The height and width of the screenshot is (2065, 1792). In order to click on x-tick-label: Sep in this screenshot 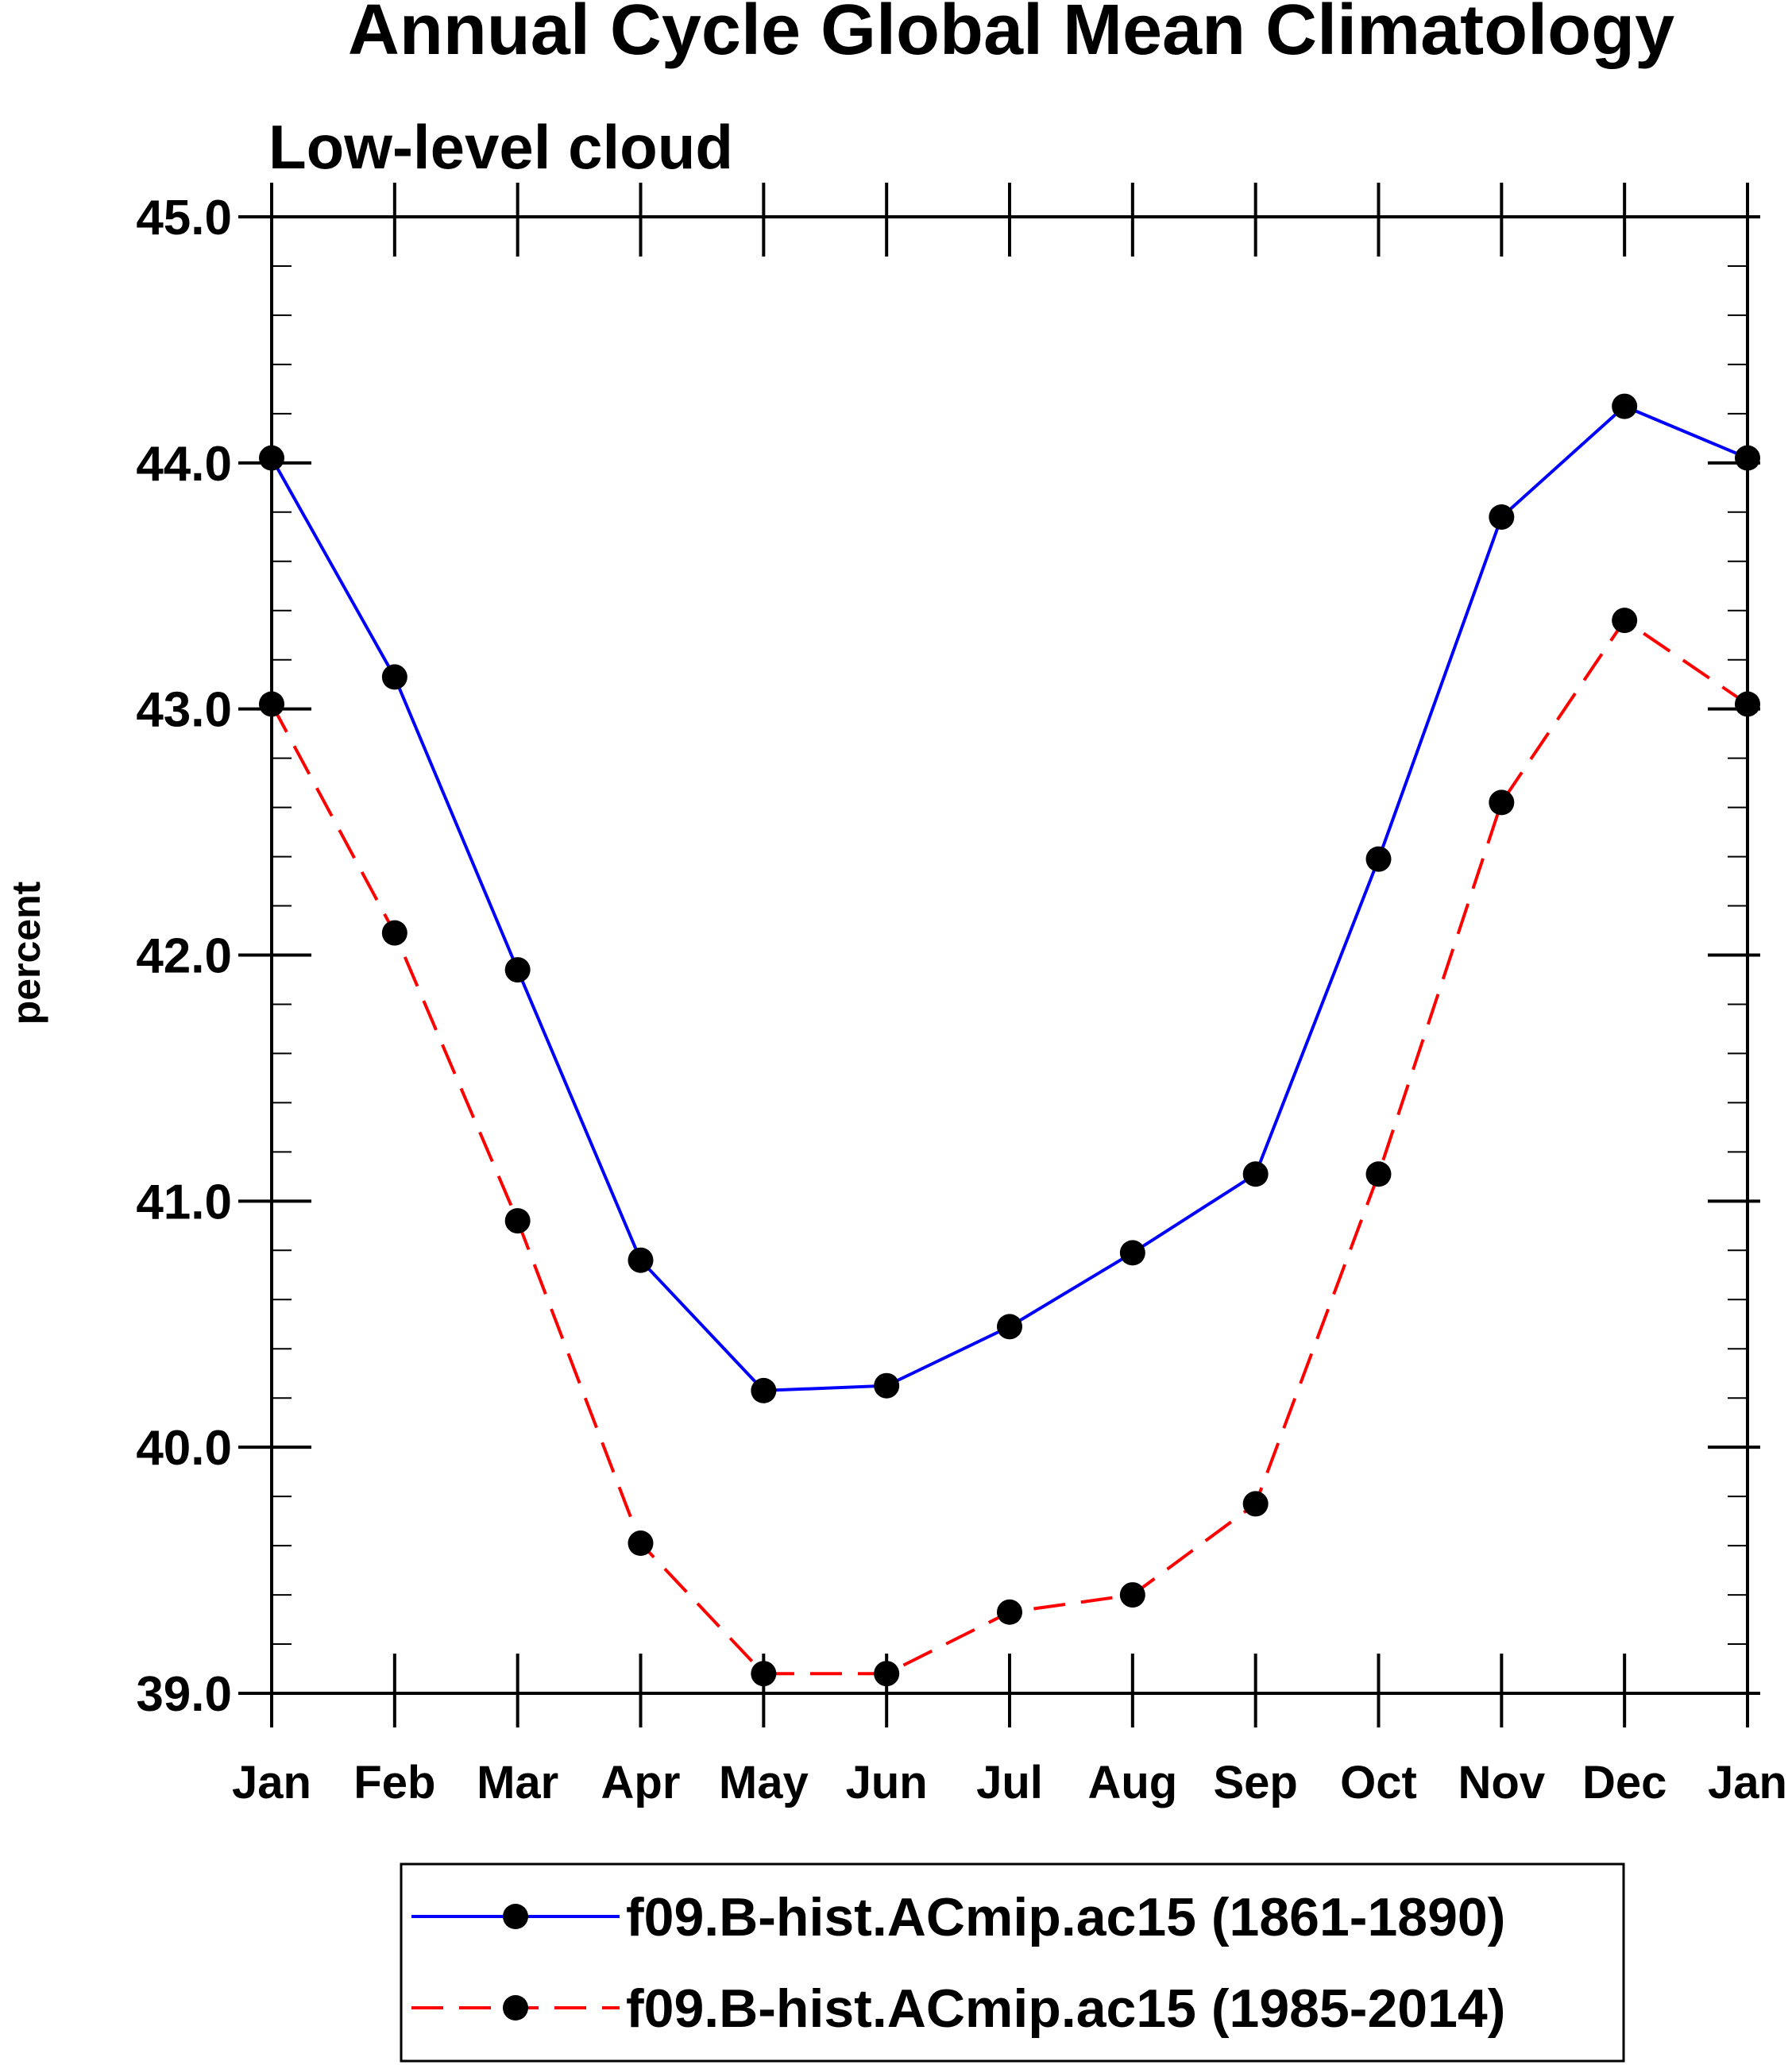, I will do `click(1255, 1782)`.